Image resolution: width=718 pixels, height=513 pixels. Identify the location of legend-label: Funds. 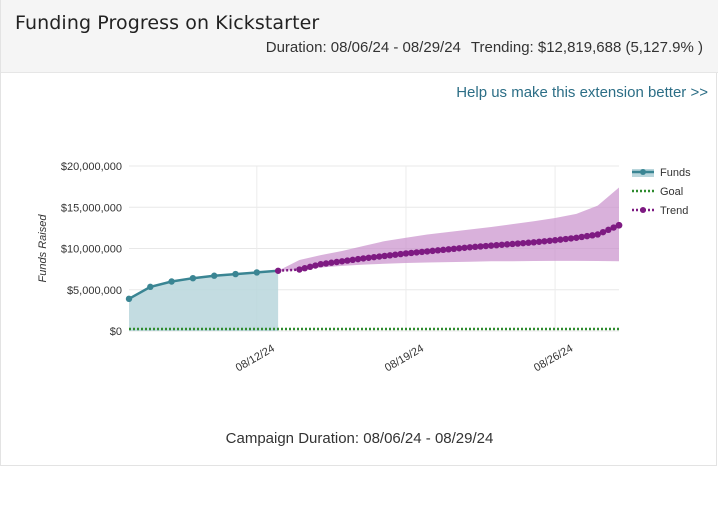
(675, 173).